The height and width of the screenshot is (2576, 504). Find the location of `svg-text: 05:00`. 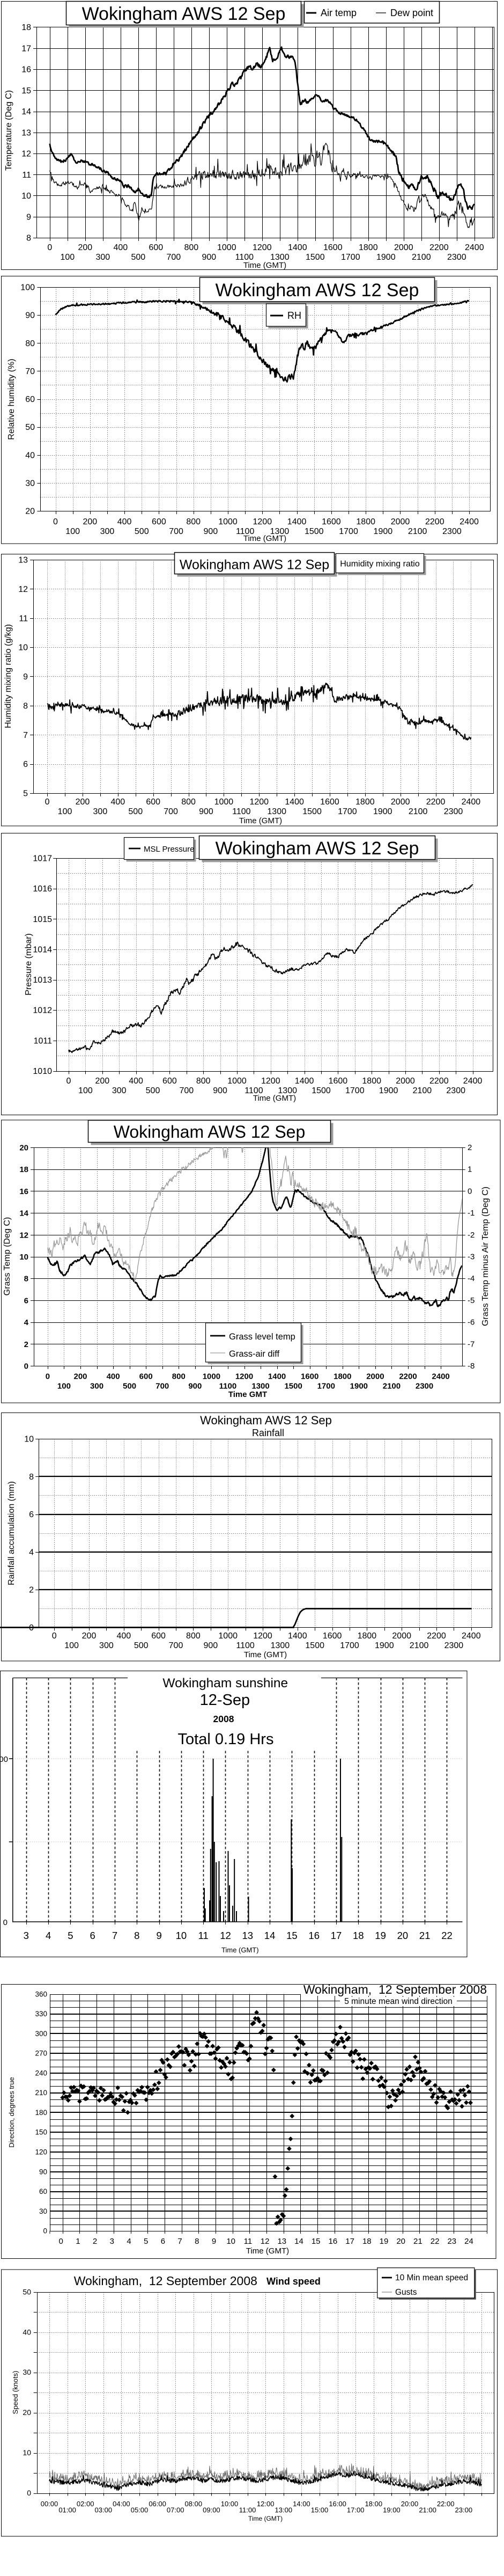

svg-text: 05:00 is located at coordinates (140, 2510).